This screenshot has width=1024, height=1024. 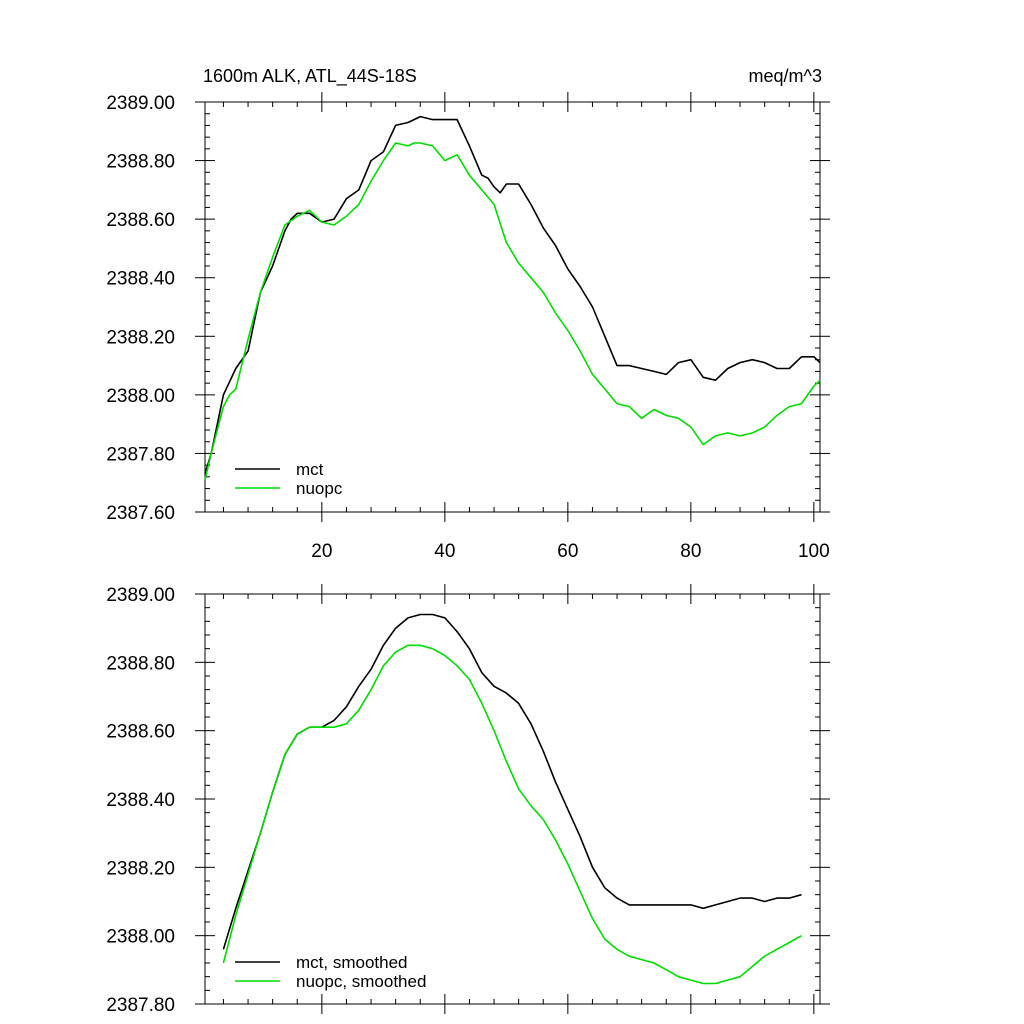 What do you see at coordinates (319, 488) in the screenshot?
I see `legend-label: nuopc` at bounding box center [319, 488].